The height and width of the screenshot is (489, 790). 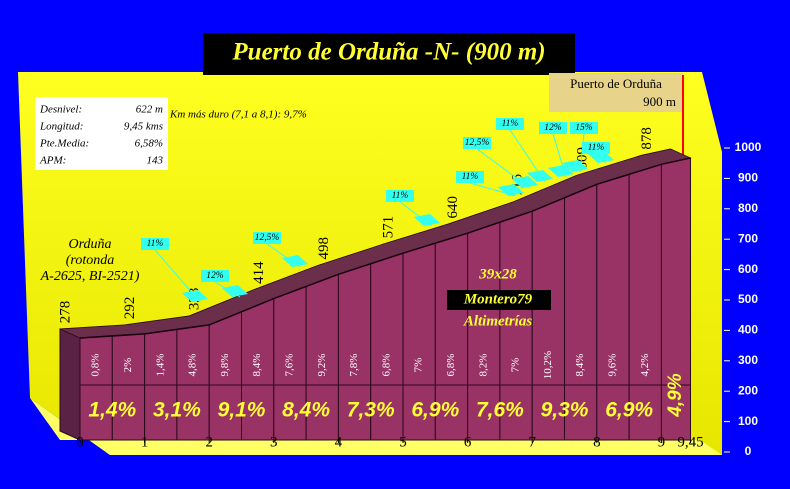 I want to click on elevation-label: 292, so click(x=130, y=308).